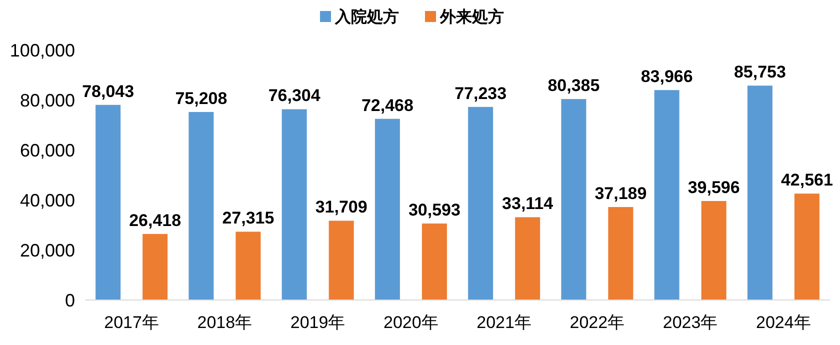  I want to click on data-label: 72,468, so click(387, 105).